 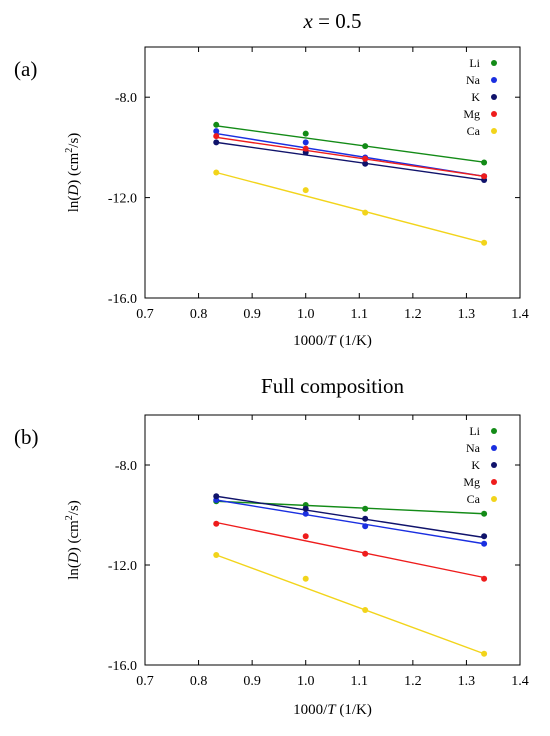 What do you see at coordinates (26, 437) in the screenshot?
I see `panel-label: (b)` at bounding box center [26, 437].